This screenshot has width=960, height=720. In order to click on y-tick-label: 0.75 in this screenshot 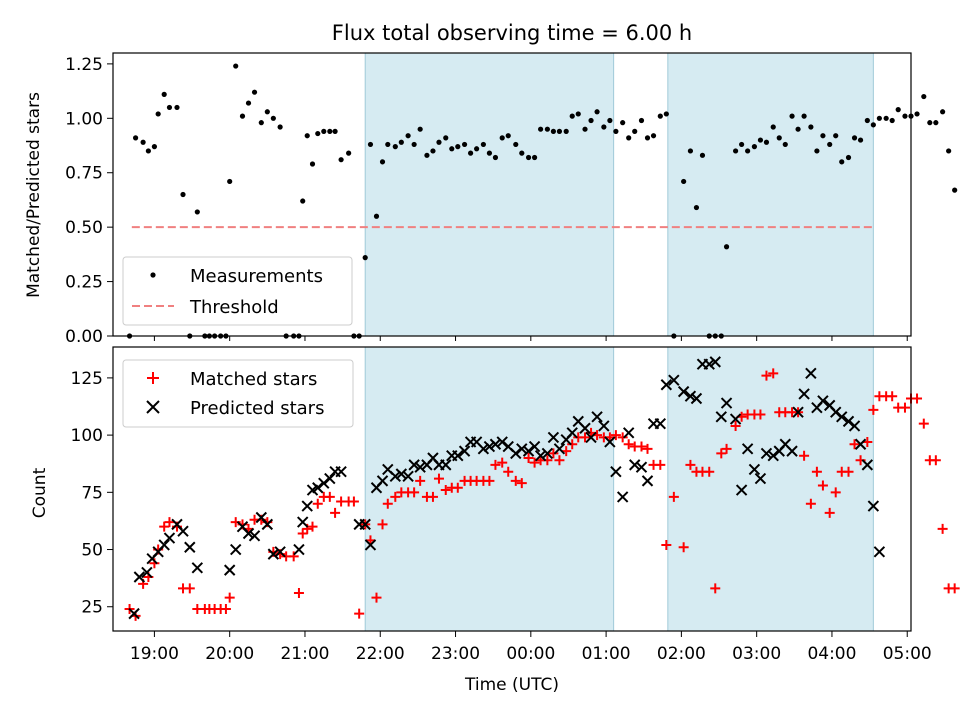, I will do `click(84, 174)`.